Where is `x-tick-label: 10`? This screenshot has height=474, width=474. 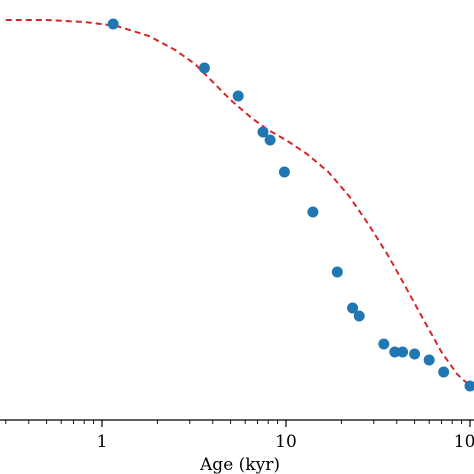 x-tick-label: 10 is located at coordinates (286, 442).